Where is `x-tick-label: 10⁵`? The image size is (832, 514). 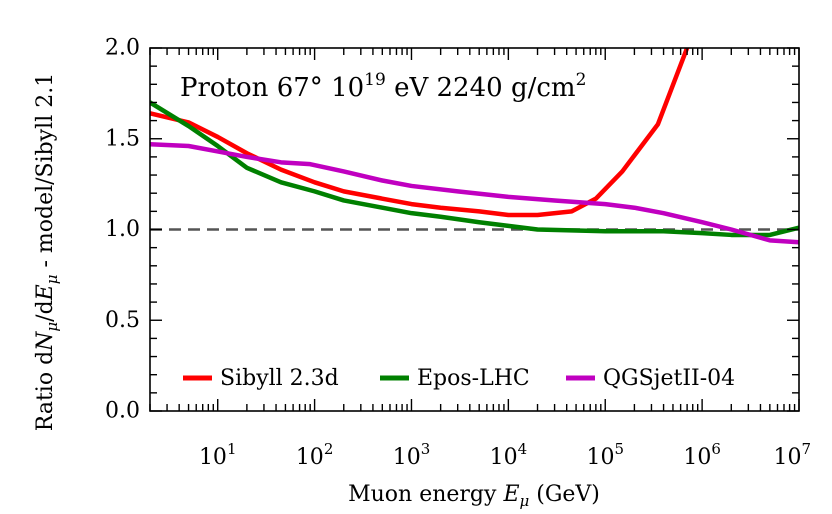 x-tick-label: 10⁵ is located at coordinates (605, 455).